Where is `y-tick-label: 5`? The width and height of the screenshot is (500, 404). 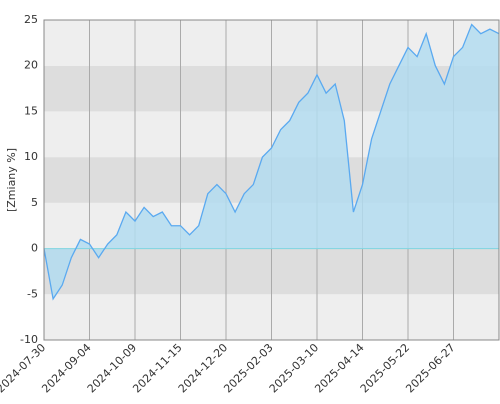
y-tick-label: 5 is located at coordinates (34, 202).